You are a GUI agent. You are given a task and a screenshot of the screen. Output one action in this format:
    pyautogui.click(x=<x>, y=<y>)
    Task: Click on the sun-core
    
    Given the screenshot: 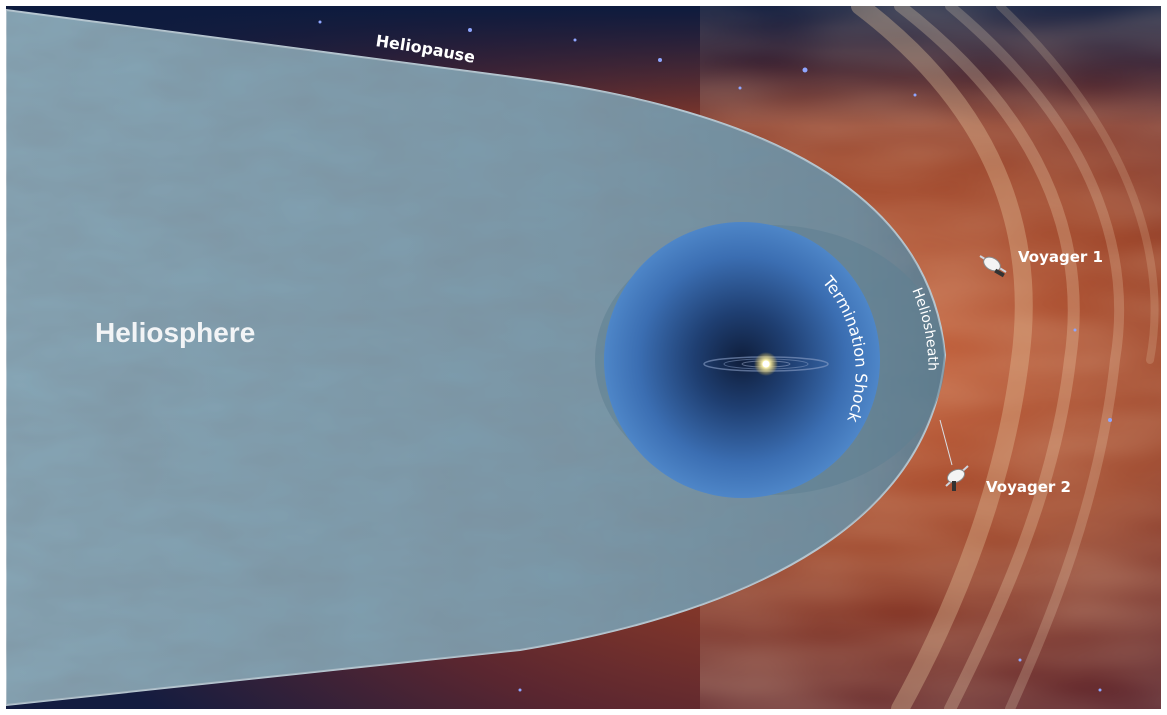 What is the action you would take?
    pyautogui.click(x=766, y=364)
    